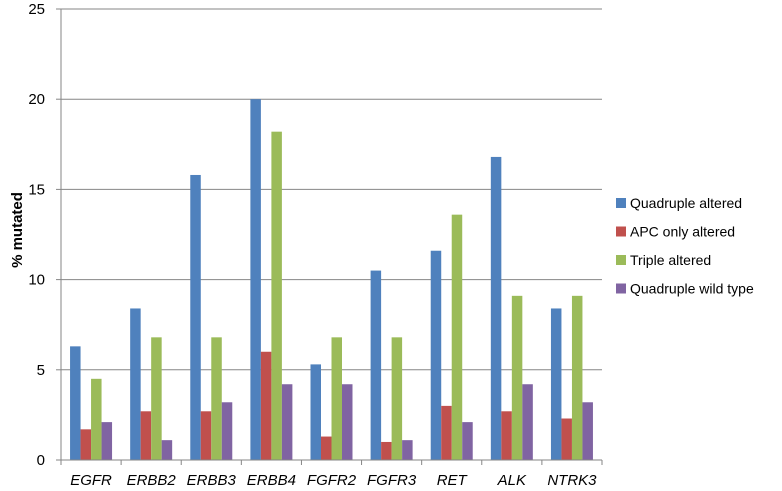 The height and width of the screenshot is (491, 782). Describe the element at coordinates (326, 448) in the screenshot. I see `bar-fgfr2-apc-only-altered` at that location.